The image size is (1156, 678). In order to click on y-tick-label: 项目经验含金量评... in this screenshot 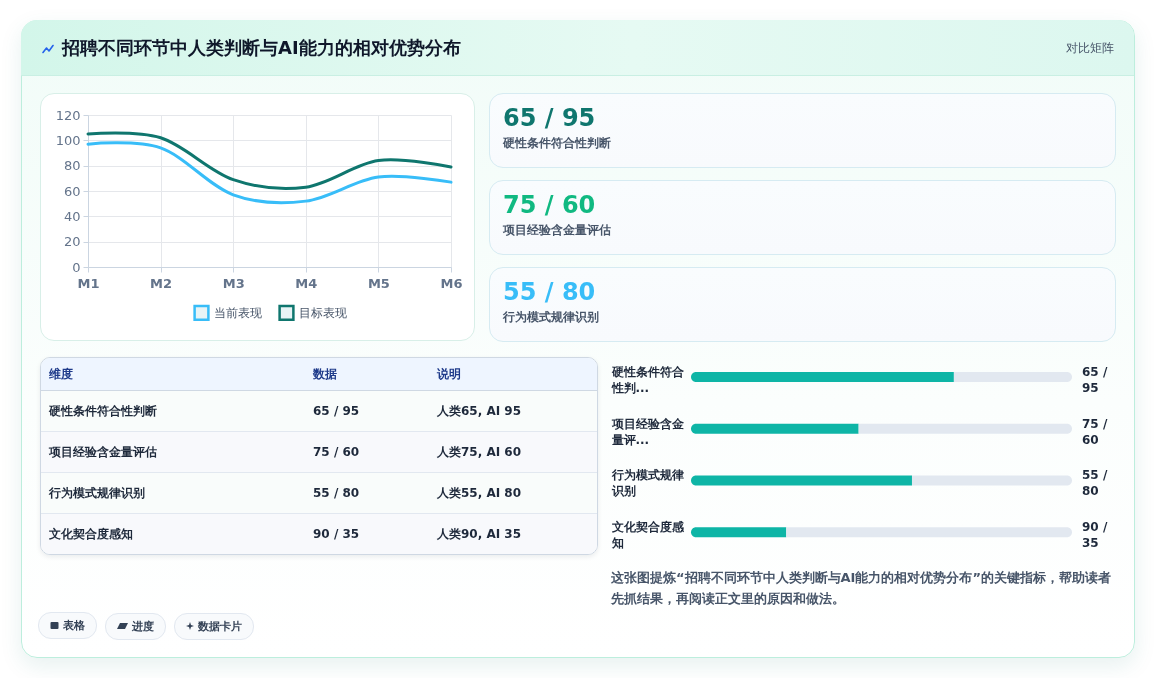, I will do `click(647, 431)`.